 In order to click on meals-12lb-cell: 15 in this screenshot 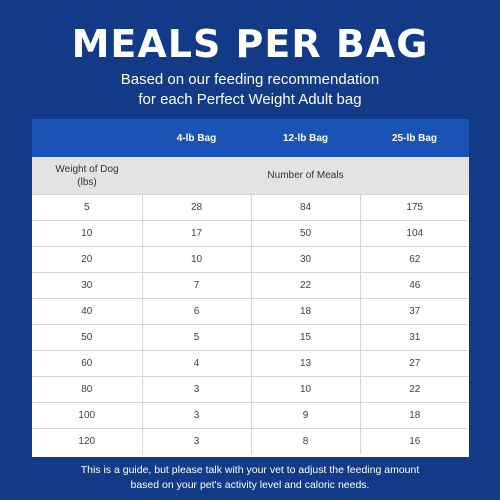, I will do `click(305, 337)`.